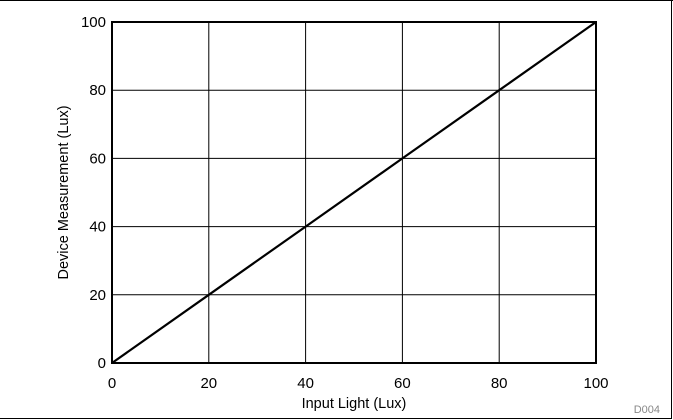 The width and height of the screenshot is (673, 420). What do you see at coordinates (595, 383) in the screenshot?
I see `x-tick-label-5: 100` at bounding box center [595, 383].